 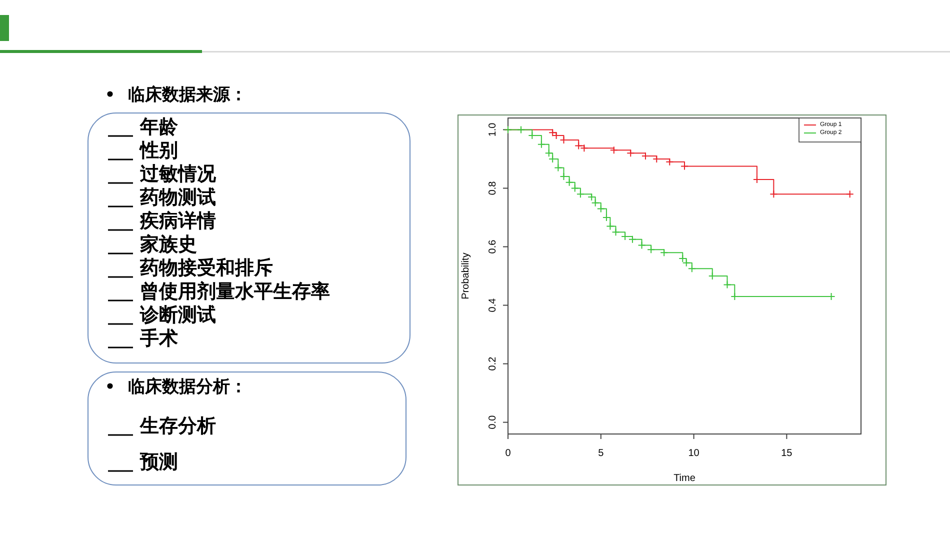 What do you see at coordinates (187, 387) in the screenshot?
I see `text: 临床数据分析：` at bounding box center [187, 387].